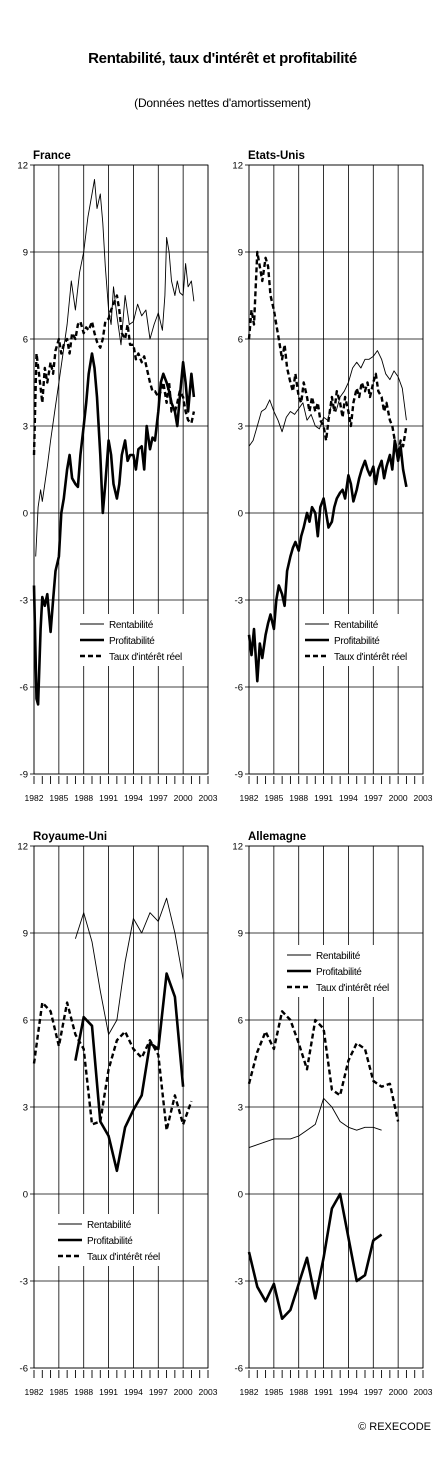  I want to click on chart-title-allemagne: Allemagne, so click(277, 837).